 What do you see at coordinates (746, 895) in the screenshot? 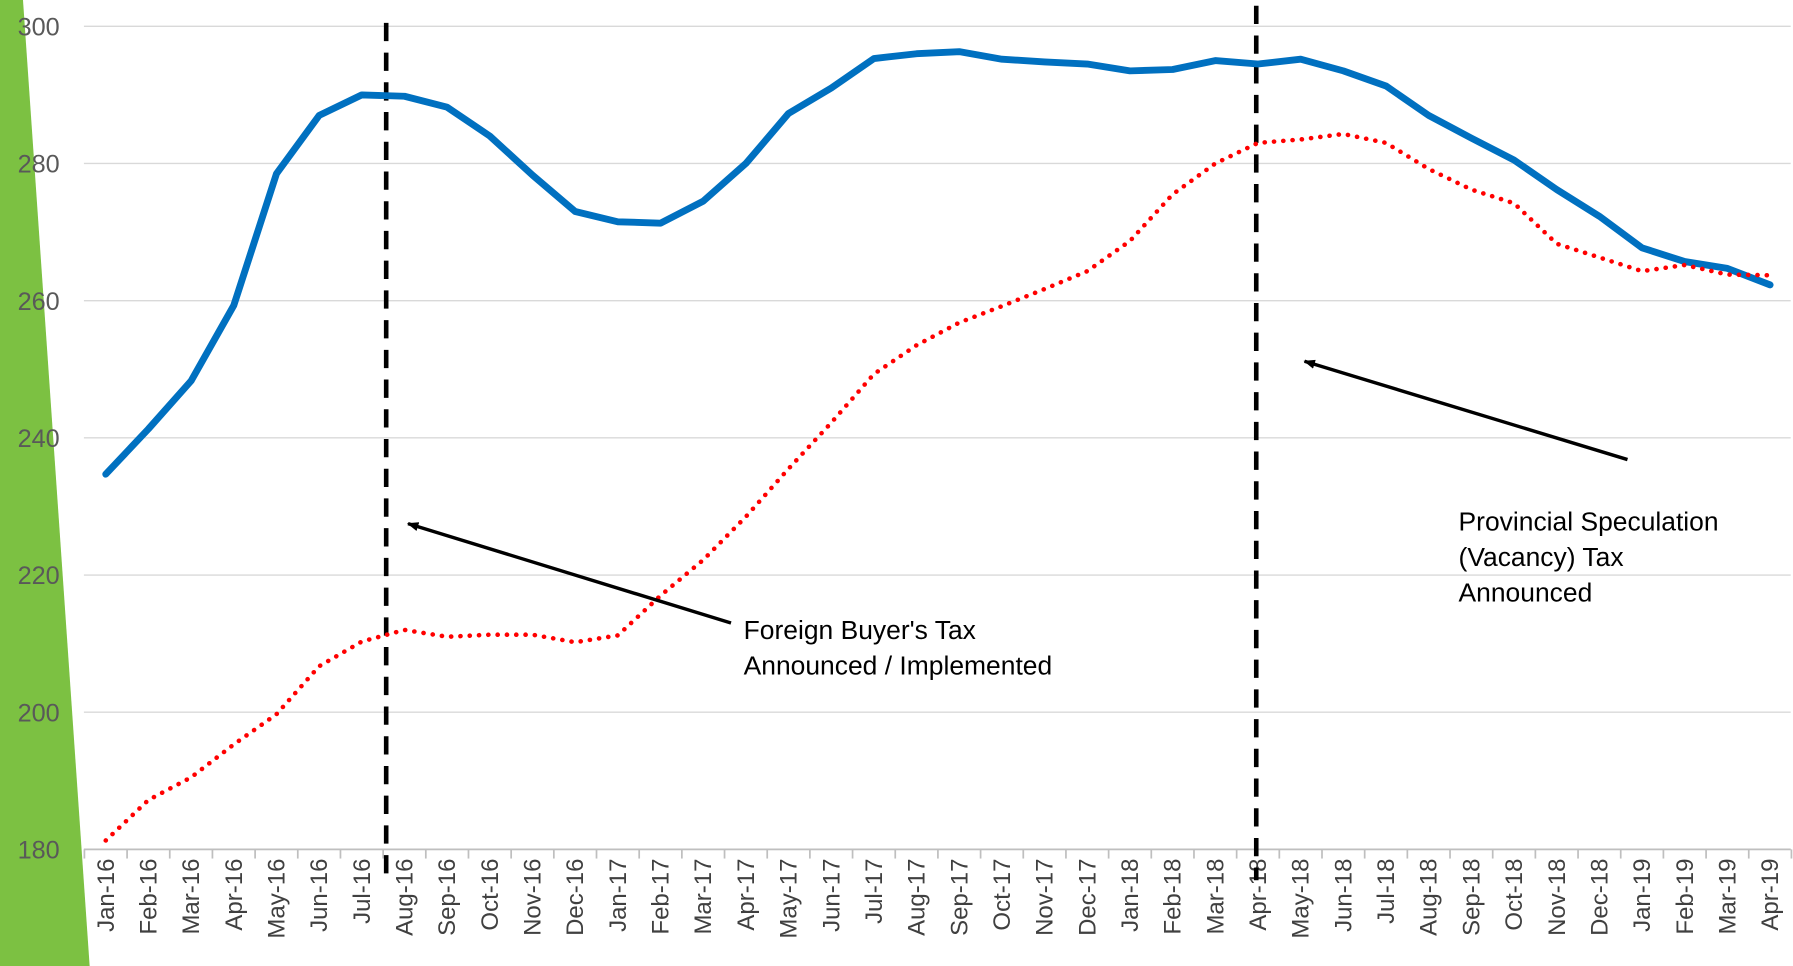
I see `x-tick-label: Apr-17` at bounding box center [746, 895].